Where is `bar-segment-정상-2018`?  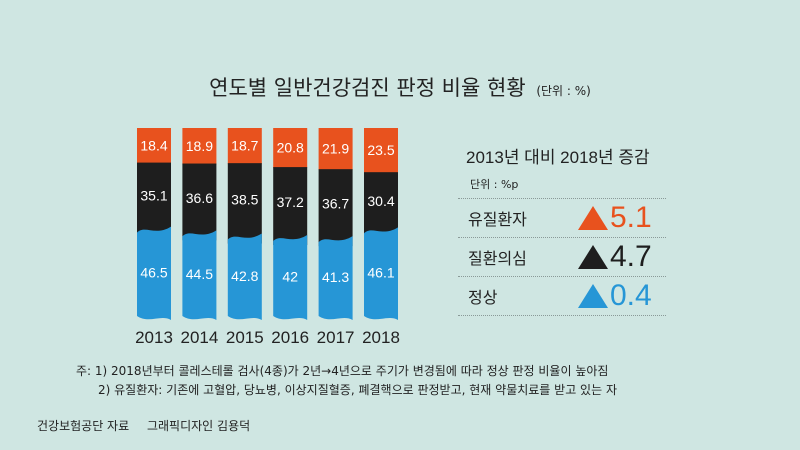
bar-segment-정상-2018 is located at coordinates (381, 273).